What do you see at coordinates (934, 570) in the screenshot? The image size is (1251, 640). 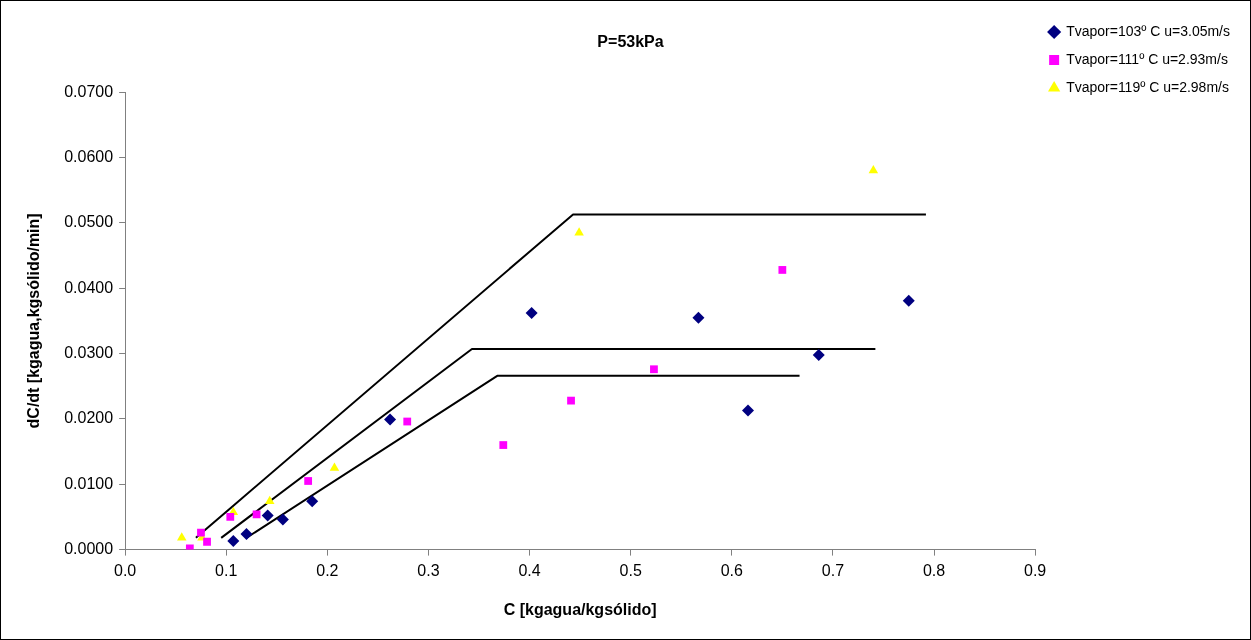 I see `x-tick-label: 0.8` at bounding box center [934, 570].